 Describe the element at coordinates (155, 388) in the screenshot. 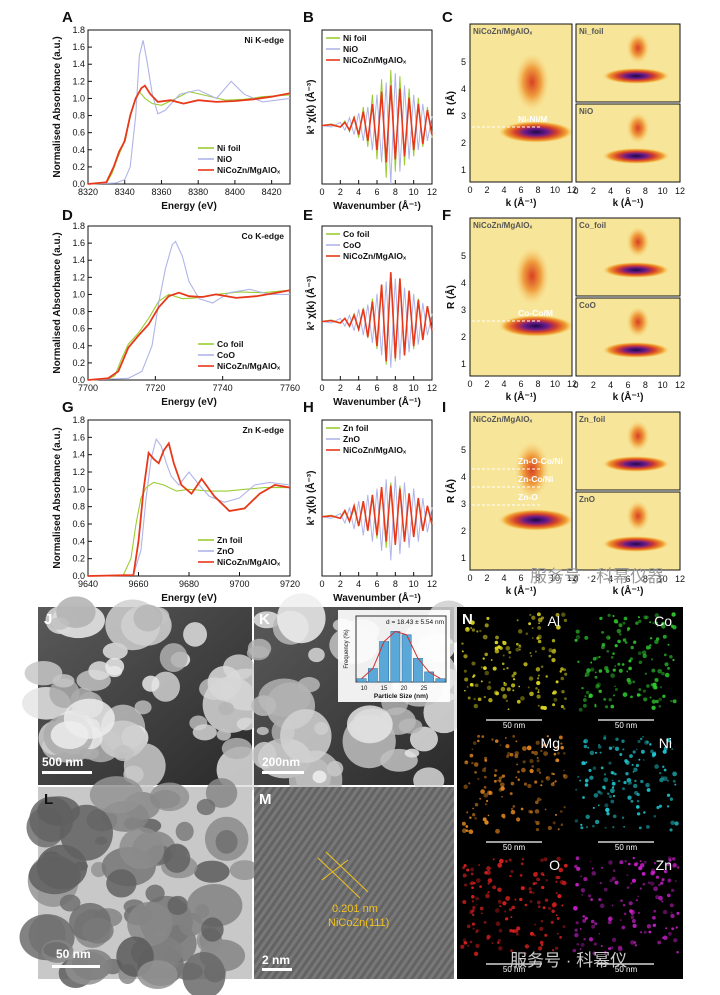

I see `x-tick-label: 7720` at that location.